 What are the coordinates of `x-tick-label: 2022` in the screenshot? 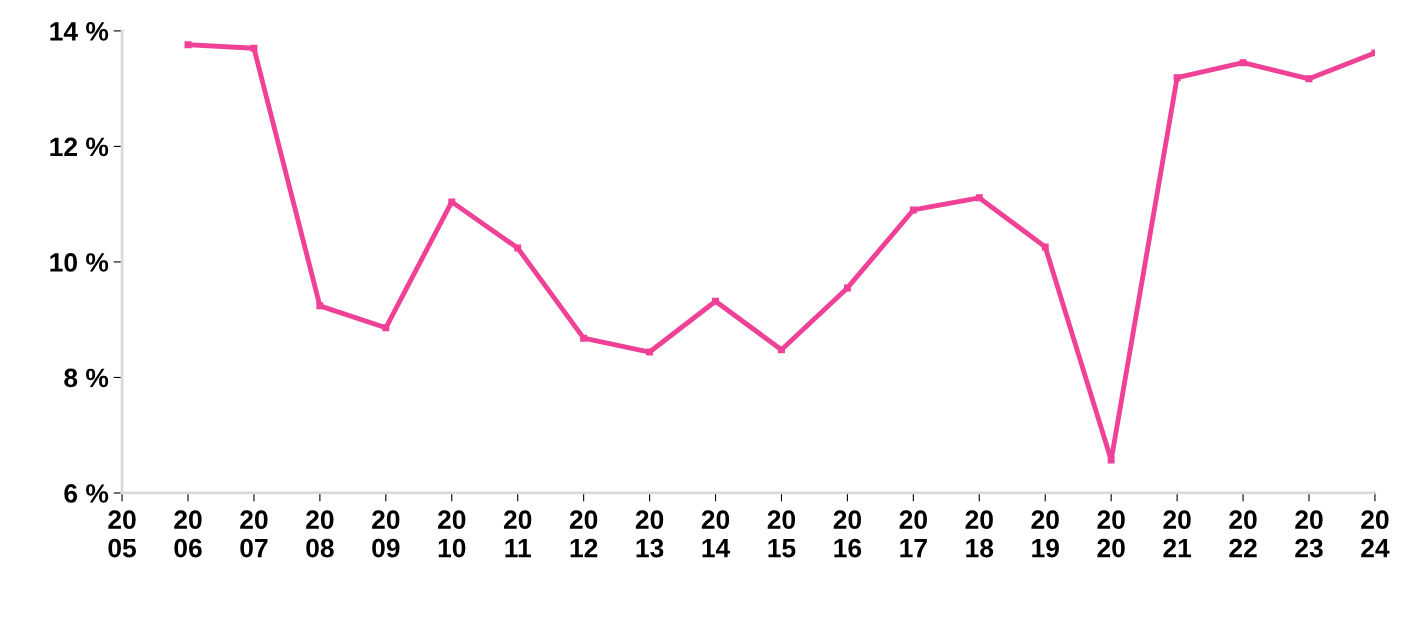 It's located at (1243, 534).